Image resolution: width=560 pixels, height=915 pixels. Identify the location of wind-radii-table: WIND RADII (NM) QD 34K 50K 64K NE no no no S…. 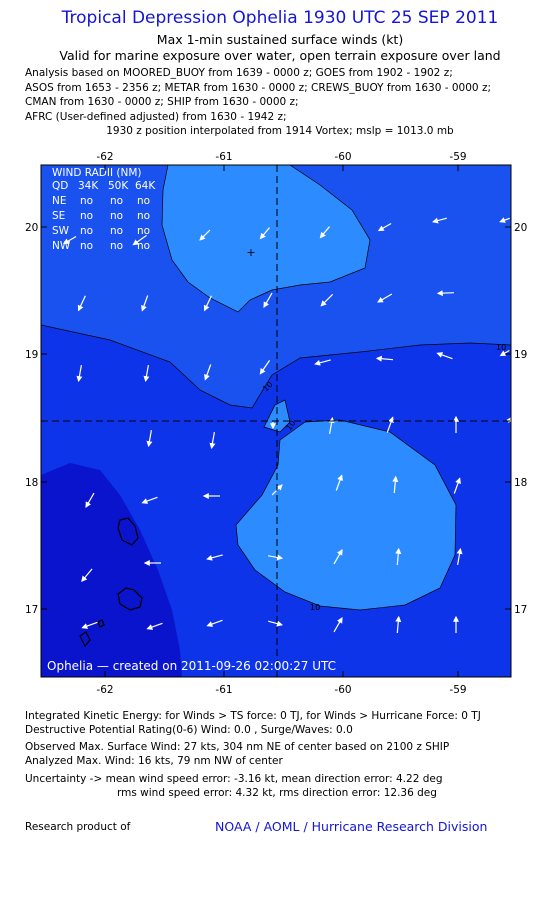
(104, 209).